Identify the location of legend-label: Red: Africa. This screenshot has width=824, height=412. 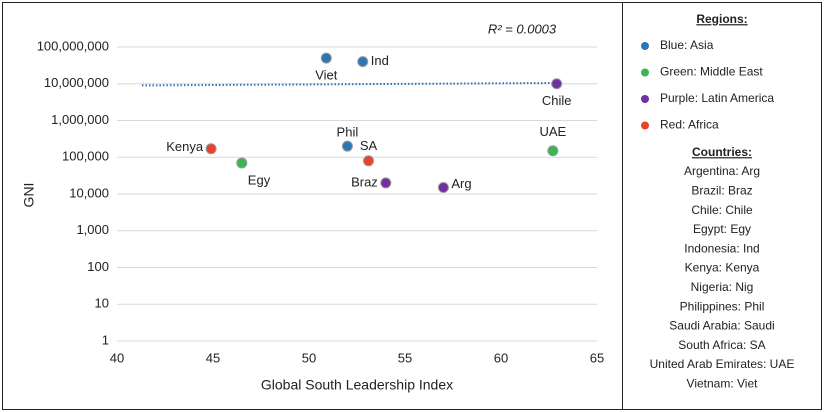
(689, 125).